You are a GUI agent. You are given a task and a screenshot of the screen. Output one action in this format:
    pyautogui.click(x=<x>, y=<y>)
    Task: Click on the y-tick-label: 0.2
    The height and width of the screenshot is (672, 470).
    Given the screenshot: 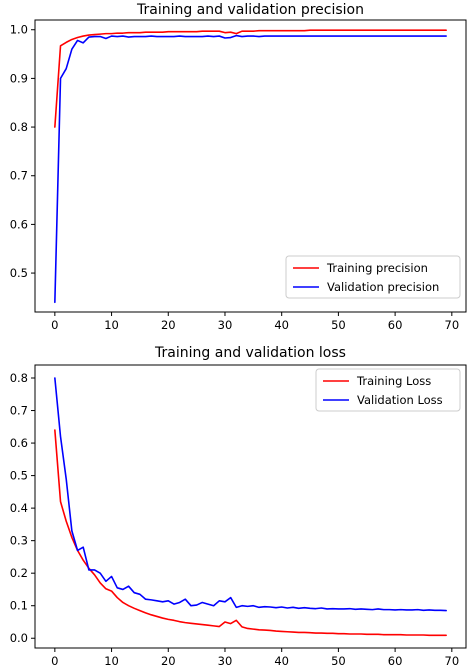 What is the action you would take?
    pyautogui.click(x=19, y=573)
    